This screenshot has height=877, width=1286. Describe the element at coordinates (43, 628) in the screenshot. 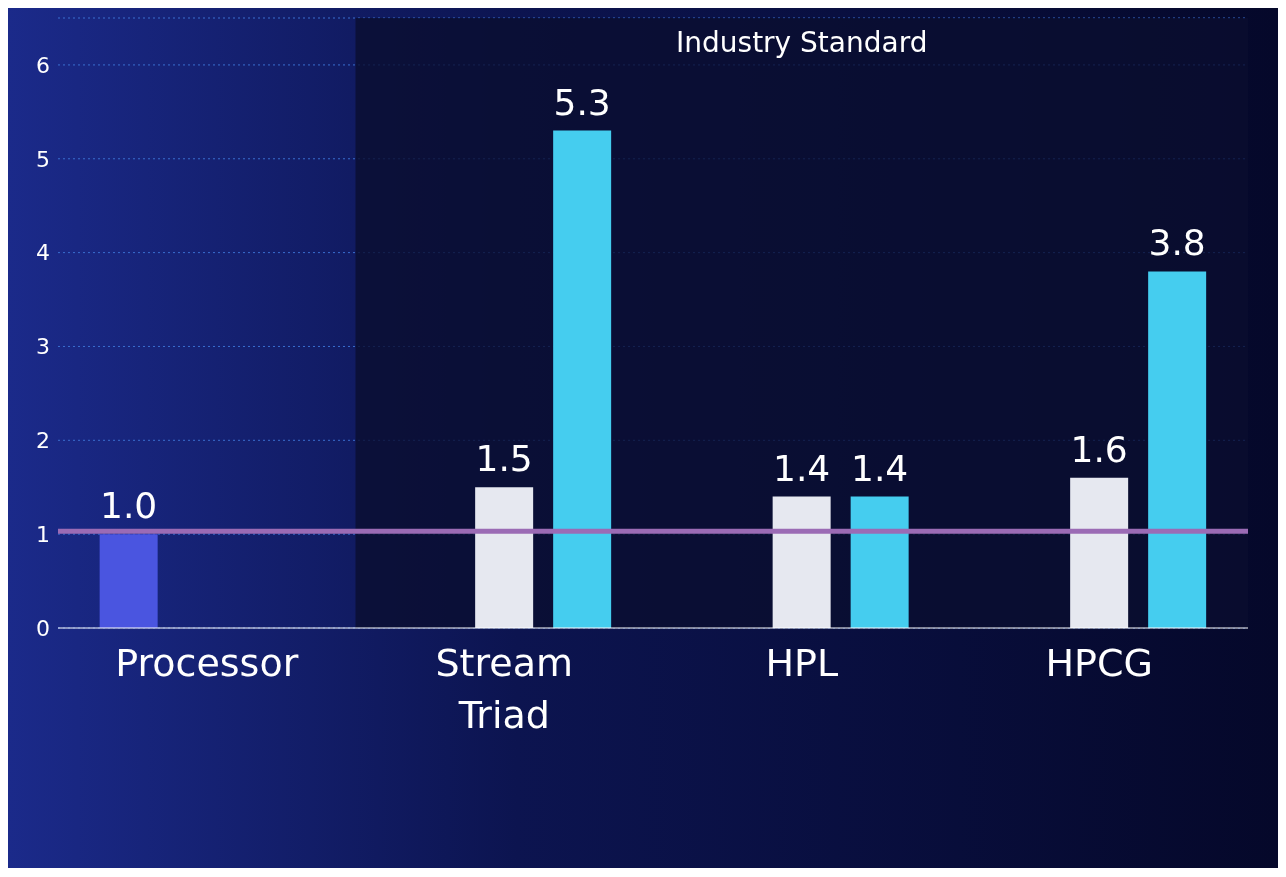

I see `y-tick-label: 0` at that location.